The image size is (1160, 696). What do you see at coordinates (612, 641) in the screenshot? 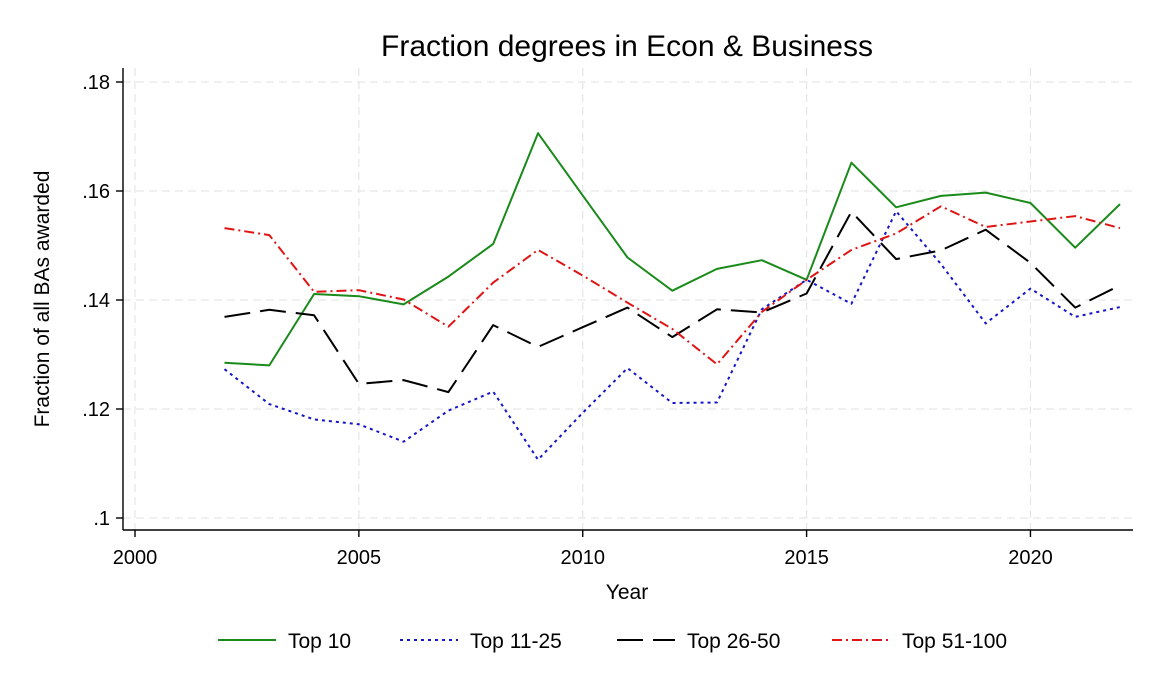
I see `legend: Top 10 Top 11-25 Top 26-50 Top 51-100` at bounding box center [612, 641].